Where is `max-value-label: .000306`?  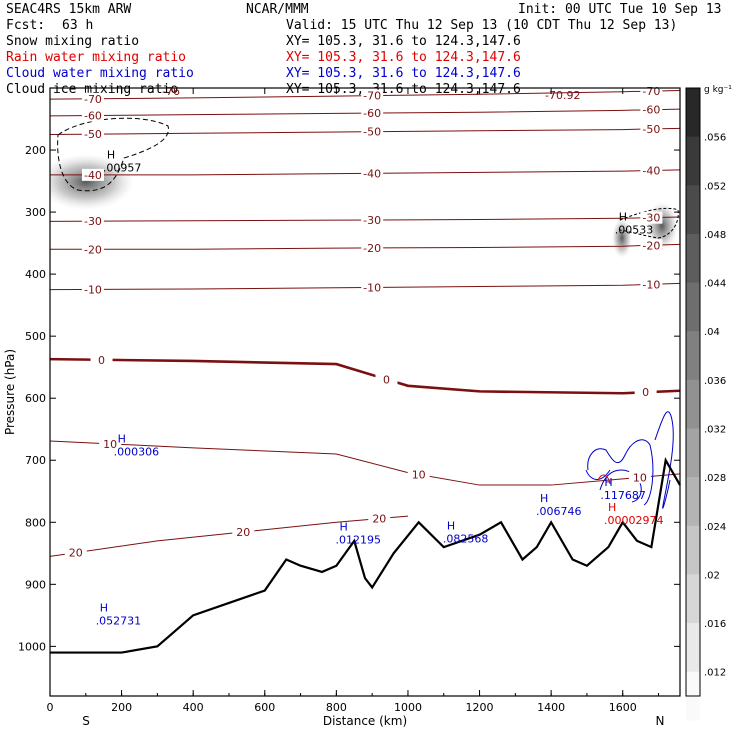
max-value-label: .000306 is located at coordinates (137, 452).